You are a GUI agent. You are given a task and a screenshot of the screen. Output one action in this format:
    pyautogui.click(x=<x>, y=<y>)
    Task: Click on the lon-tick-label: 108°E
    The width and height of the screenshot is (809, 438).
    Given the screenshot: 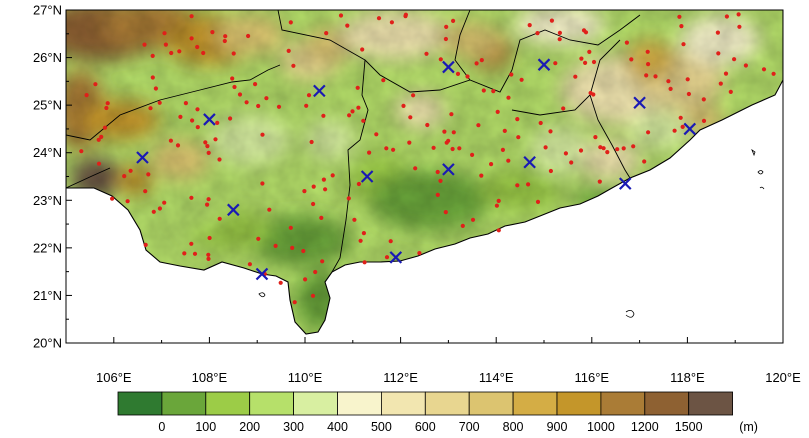 What is the action you would take?
    pyautogui.click(x=210, y=377)
    